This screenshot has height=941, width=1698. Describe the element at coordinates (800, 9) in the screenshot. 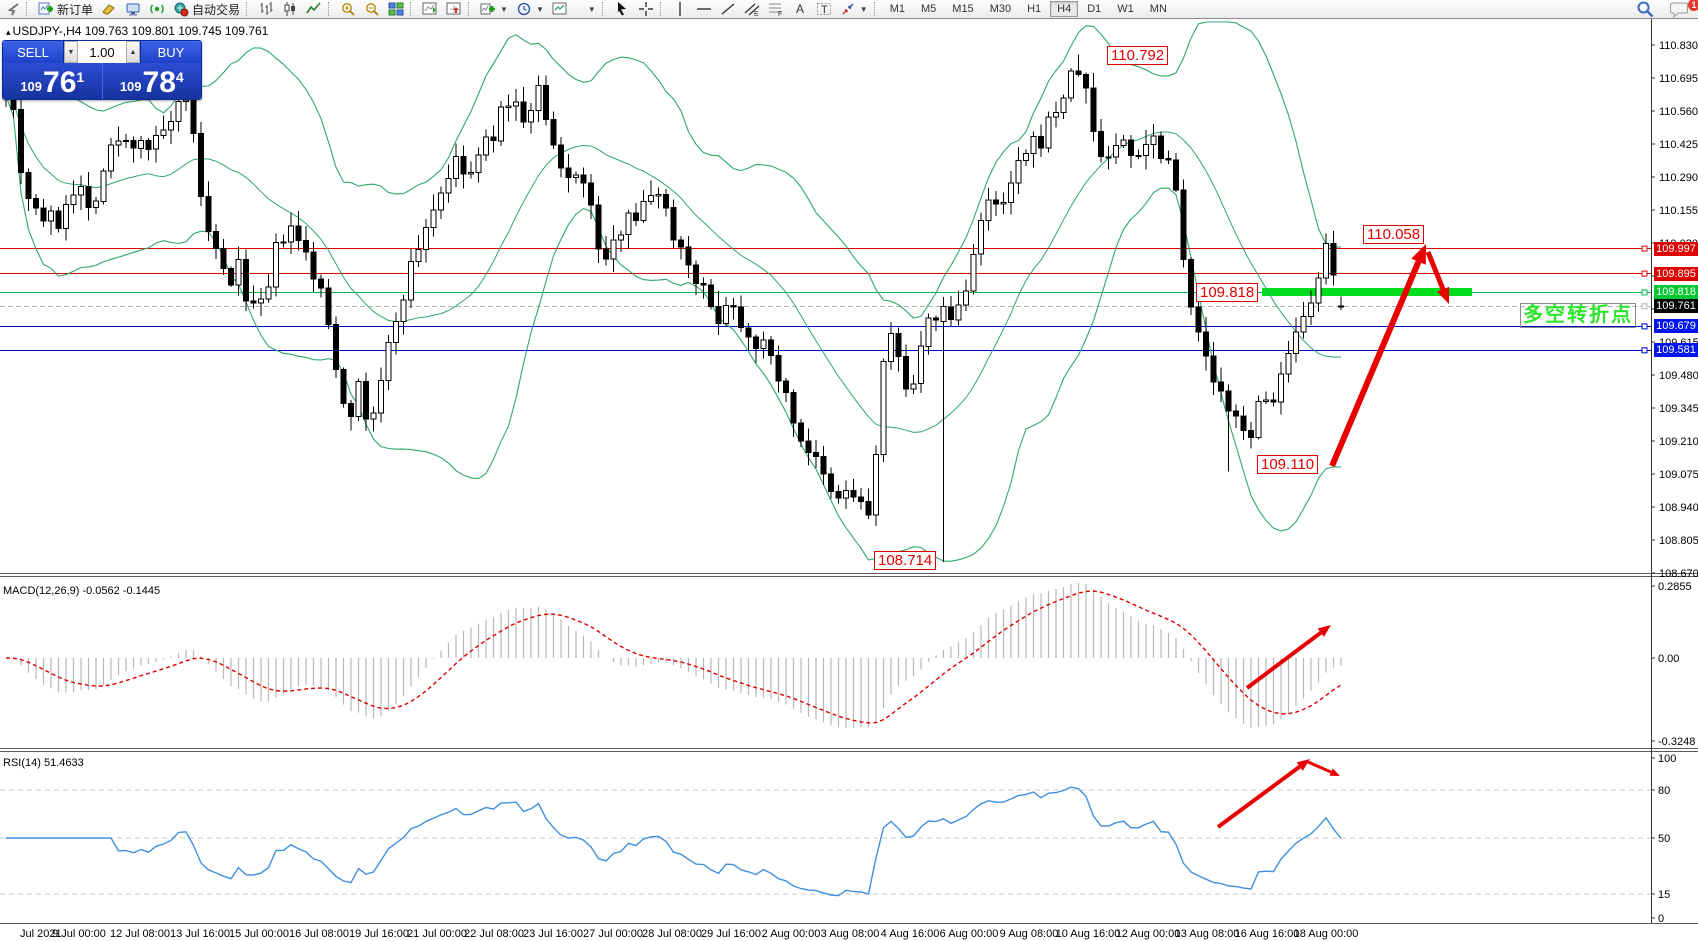

I see `text-button: A` at that location.